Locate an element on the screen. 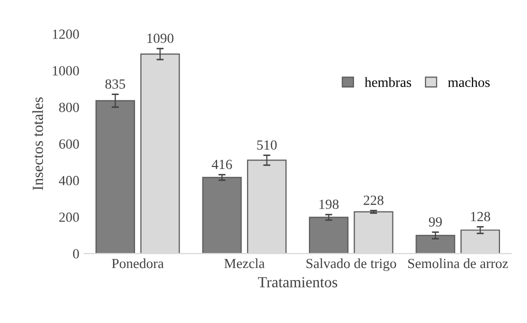 This screenshot has height=323, width=527. data-label: 198 is located at coordinates (329, 204).